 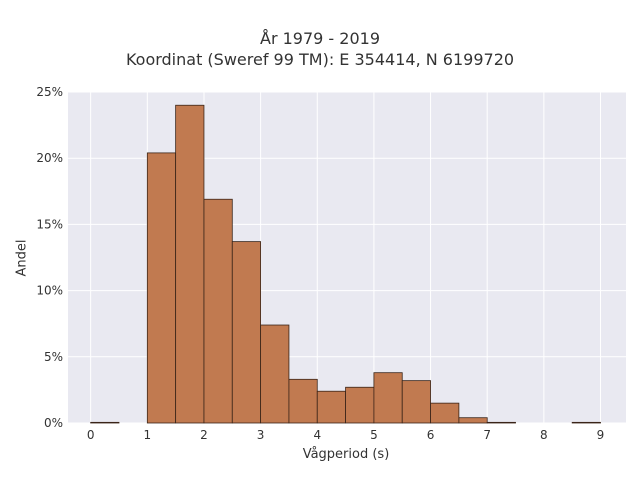 What do you see at coordinates (204, 435) in the screenshot?
I see `x-tick-label: 2` at bounding box center [204, 435].